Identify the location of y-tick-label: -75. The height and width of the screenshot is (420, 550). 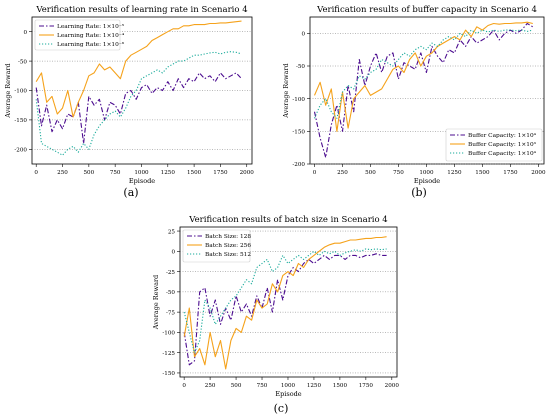
(170, 313).